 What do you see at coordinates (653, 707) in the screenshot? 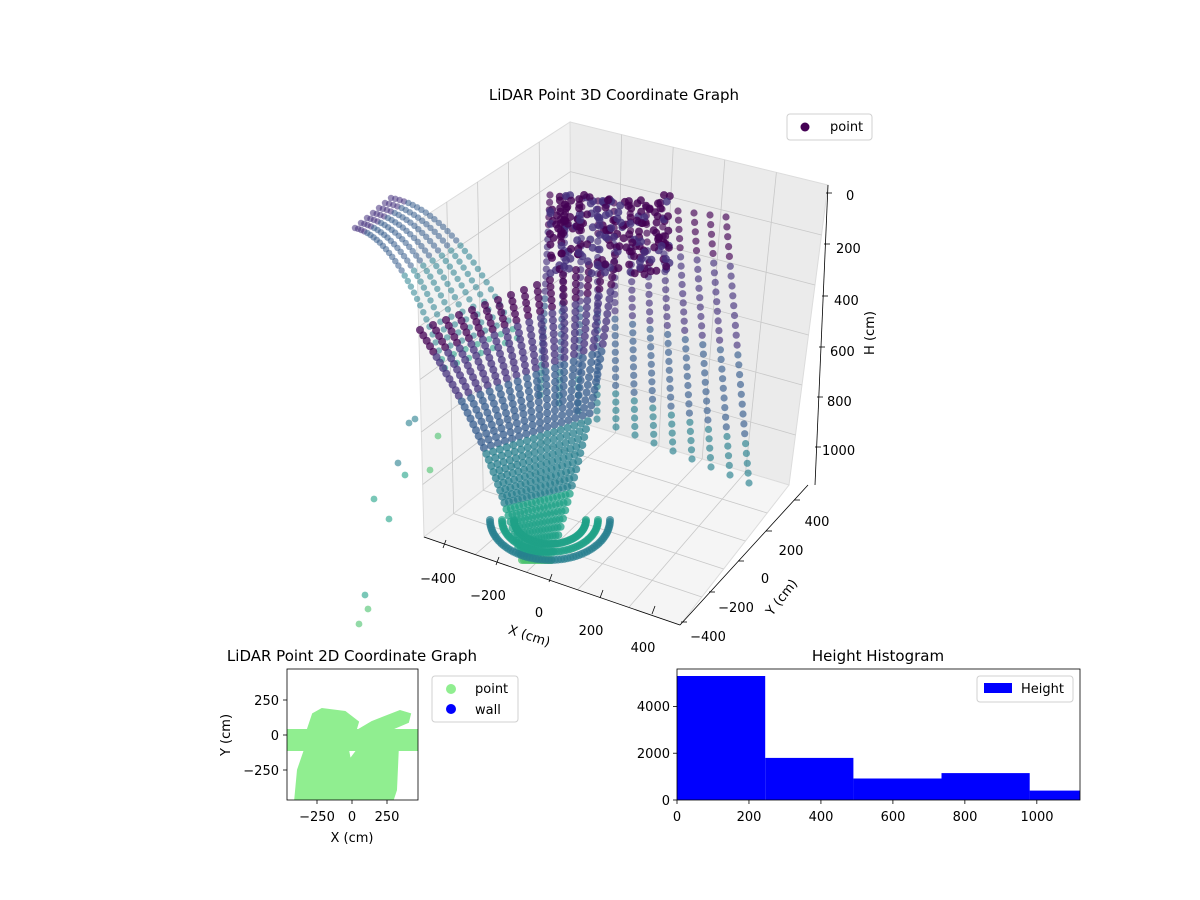
I see `y-tick: 4000` at bounding box center [653, 707].